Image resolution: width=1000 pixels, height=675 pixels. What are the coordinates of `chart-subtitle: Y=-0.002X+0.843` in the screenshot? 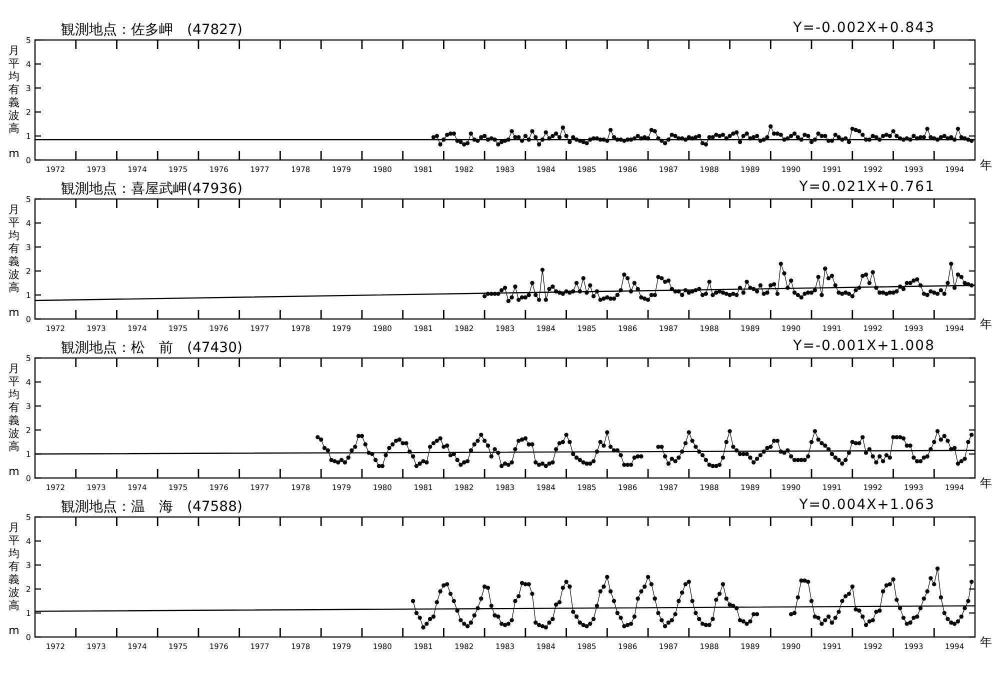 It's located at (863, 28).